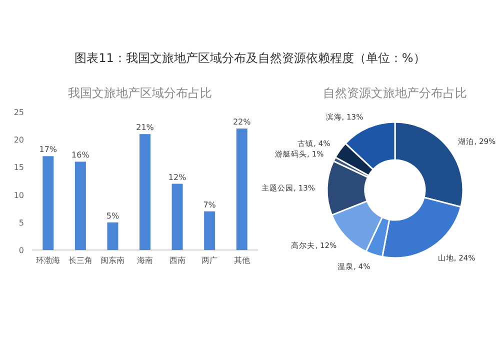 Image resolution: width=500 pixels, height=362 pixels. Describe the element at coordinates (21, 250) in the screenshot. I see `y-tick-label: 0` at that location.